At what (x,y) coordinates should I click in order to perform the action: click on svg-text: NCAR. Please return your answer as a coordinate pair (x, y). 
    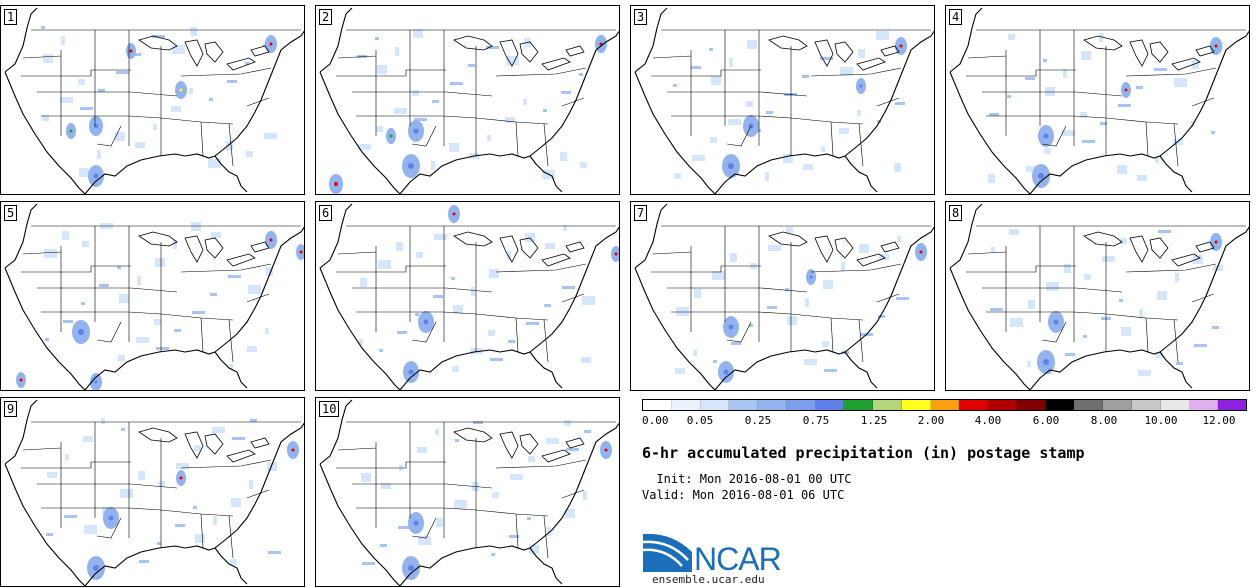
    Looking at the image, I should click on (737, 557).